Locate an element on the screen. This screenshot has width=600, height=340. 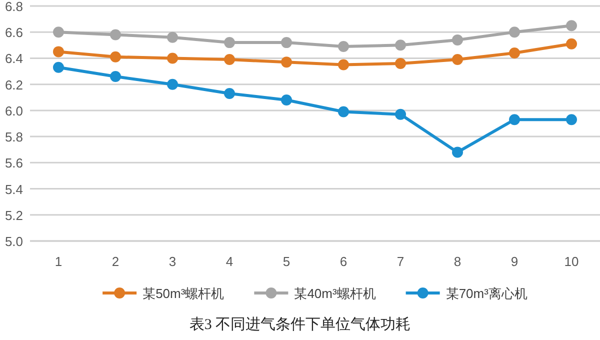
y-tick-label: 6.0 is located at coordinates (14, 110).